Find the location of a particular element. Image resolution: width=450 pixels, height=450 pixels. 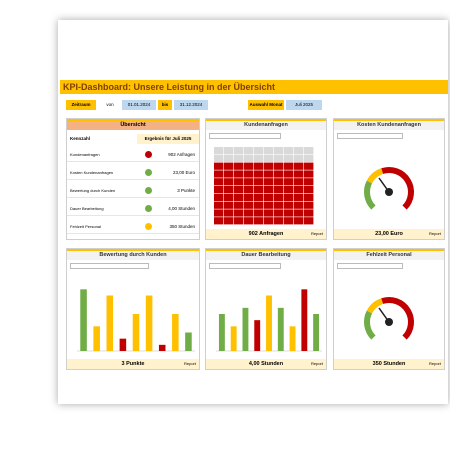

kpi-panel: Kosten Kundenanfragen 23,00 Euro Report is located at coordinates (389, 179).